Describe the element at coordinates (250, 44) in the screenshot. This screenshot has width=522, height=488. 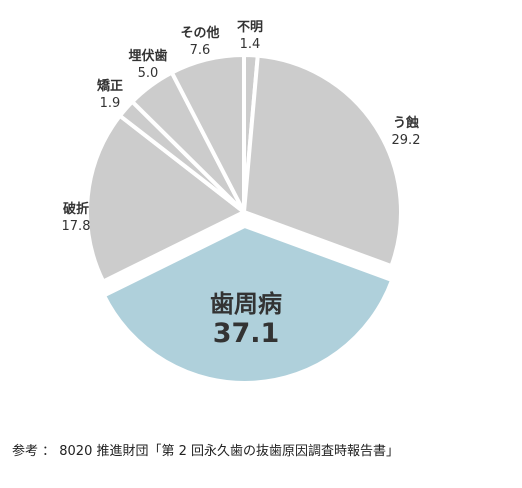
I see `slice-value-1: 1.4` at that location.